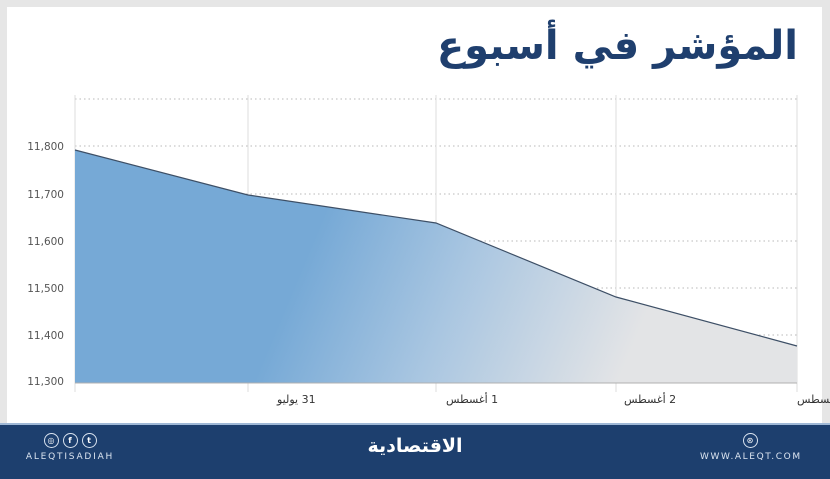  I want to click on x-axis-labels: 31 يوليو 1 أغسطس 2 أغسطس 3 أغسطس, so click(553, 399).